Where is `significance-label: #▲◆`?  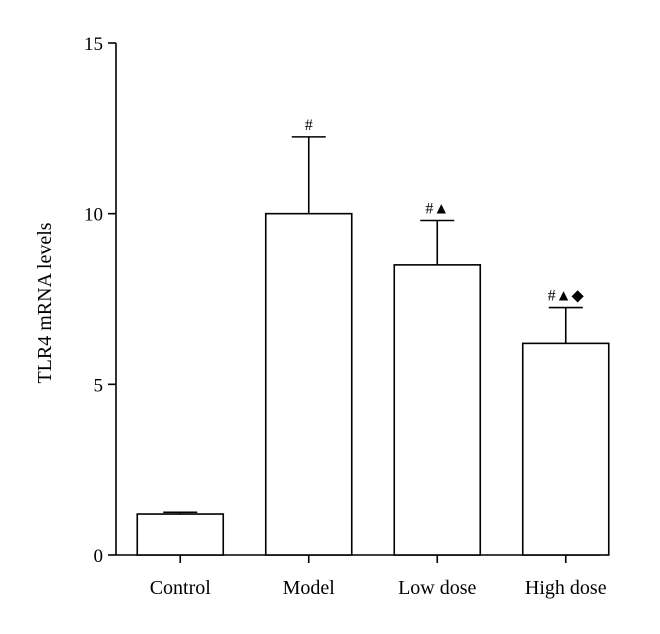 significance-label: #▲◆ is located at coordinates (566, 296).